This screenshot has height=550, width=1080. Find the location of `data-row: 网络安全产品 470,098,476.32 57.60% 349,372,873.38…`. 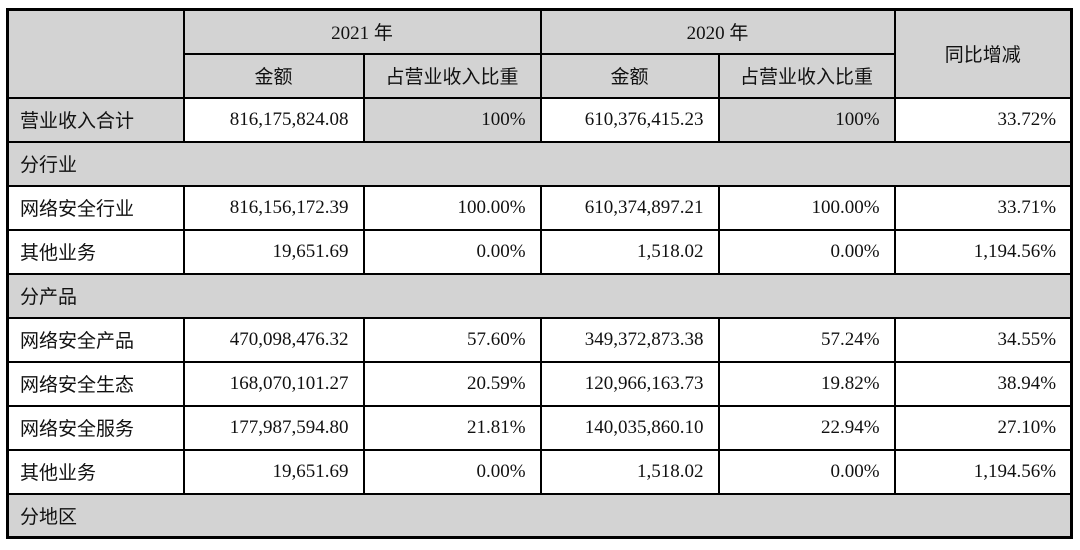

data-row: 网络安全产品 470,098,476.32 57.60% 349,372,873.38… is located at coordinates (539, 339).